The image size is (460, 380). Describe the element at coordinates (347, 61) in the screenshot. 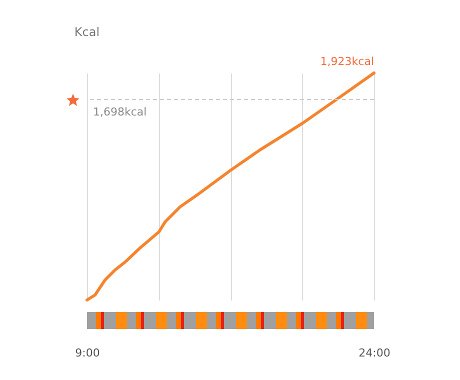

I see `annotation: 1,923kcal` at that location.